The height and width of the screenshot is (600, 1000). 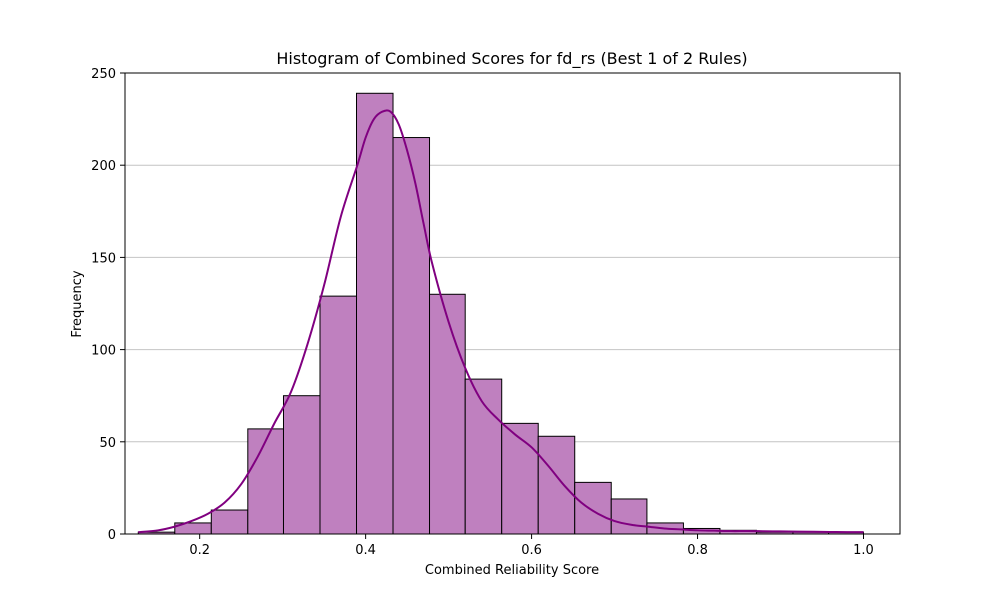 What do you see at coordinates (103, 258) in the screenshot?
I see `y-tick-label-3: 150` at bounding box center [103, 258].